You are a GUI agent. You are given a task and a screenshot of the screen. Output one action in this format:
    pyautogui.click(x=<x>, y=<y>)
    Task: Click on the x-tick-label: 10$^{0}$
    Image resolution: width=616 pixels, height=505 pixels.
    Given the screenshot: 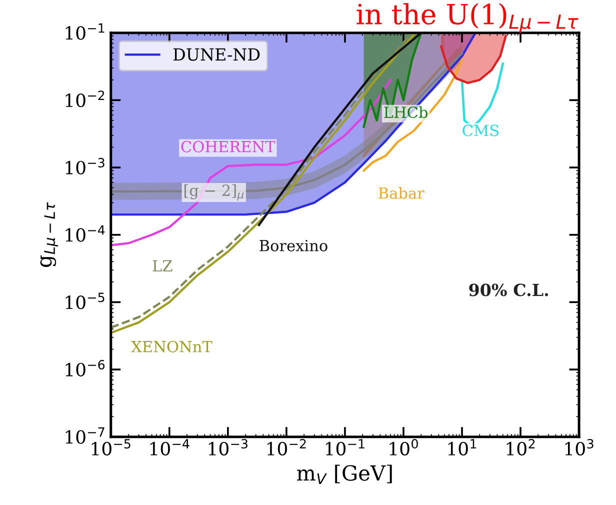 What is the action you would take?
    pyautogui.click(x=404, y=447)
    